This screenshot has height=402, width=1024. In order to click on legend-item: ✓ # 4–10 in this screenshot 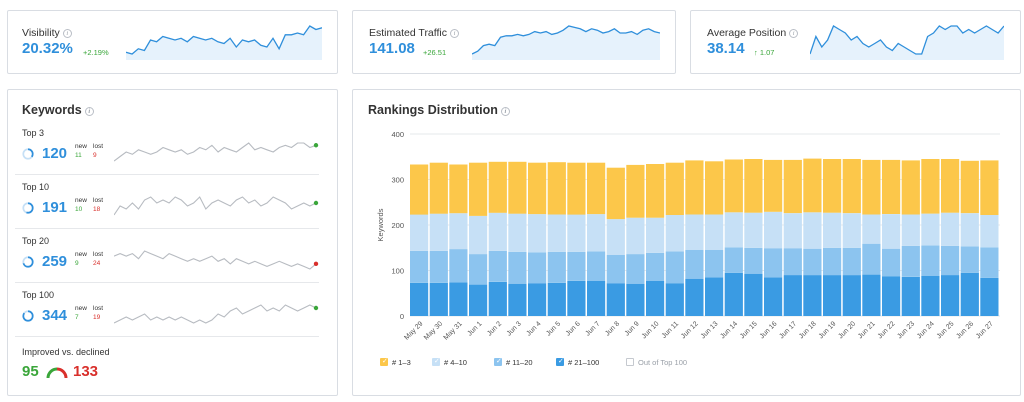, I will do `click(449, 362)`.